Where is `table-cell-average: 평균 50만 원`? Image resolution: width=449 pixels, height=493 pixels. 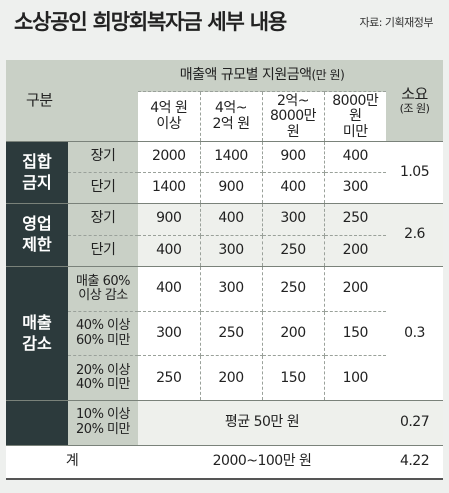 table-cell-average: 평균 50만 원 is located at coordinates (262, 423).